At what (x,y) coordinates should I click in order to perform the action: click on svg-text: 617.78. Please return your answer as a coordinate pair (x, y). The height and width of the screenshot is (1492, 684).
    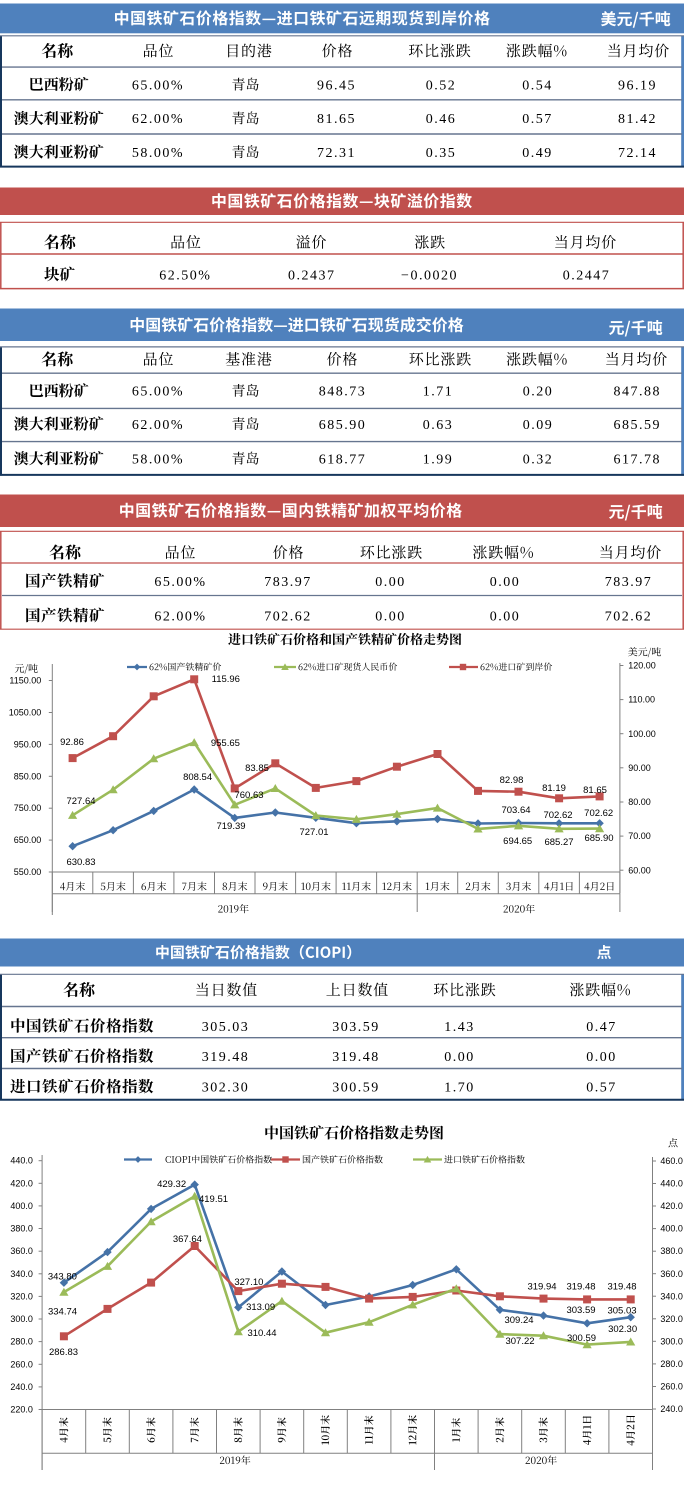
    Looking at the image, I should click on (638, 459).